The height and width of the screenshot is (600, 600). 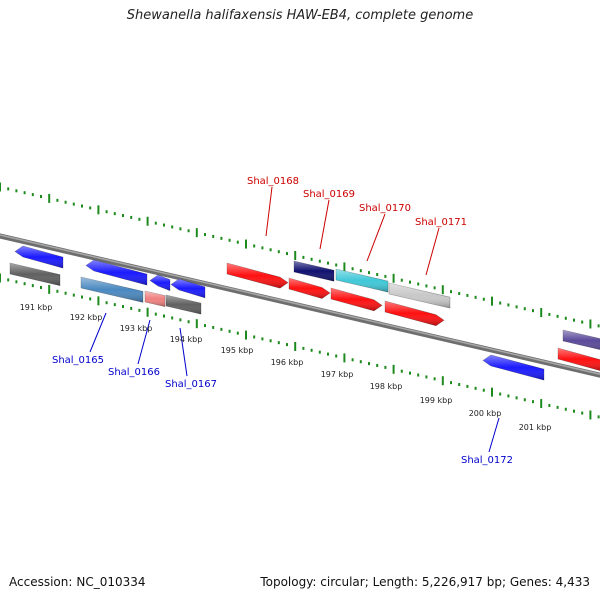 What do you see at coordinates (191, 384) in the screenshot?
I see `gene-label-shal_0167: Shal_0167` at bounding box center [191, 384].